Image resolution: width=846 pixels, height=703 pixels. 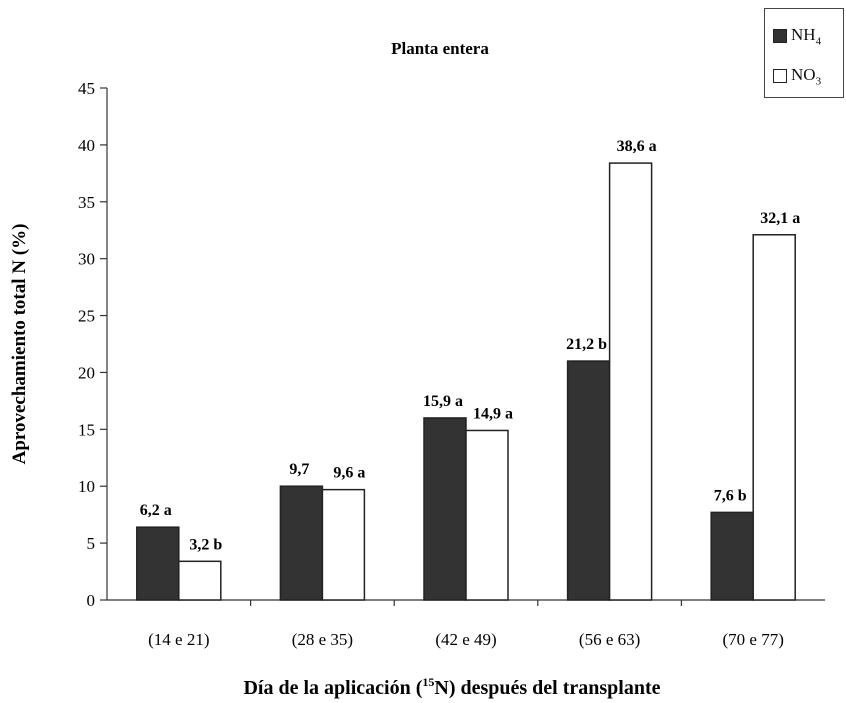 I want to click on data-label-no3-3: 14,9 a, so click(x=493, y=413).